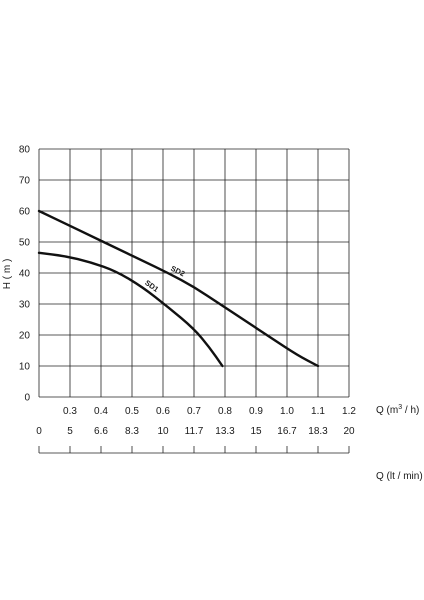 The height and width of the screenshot is (600, 424). I want to click on y-tick-labels: 0 10 20 30 40 50 60 70 80, so click(25, 274).